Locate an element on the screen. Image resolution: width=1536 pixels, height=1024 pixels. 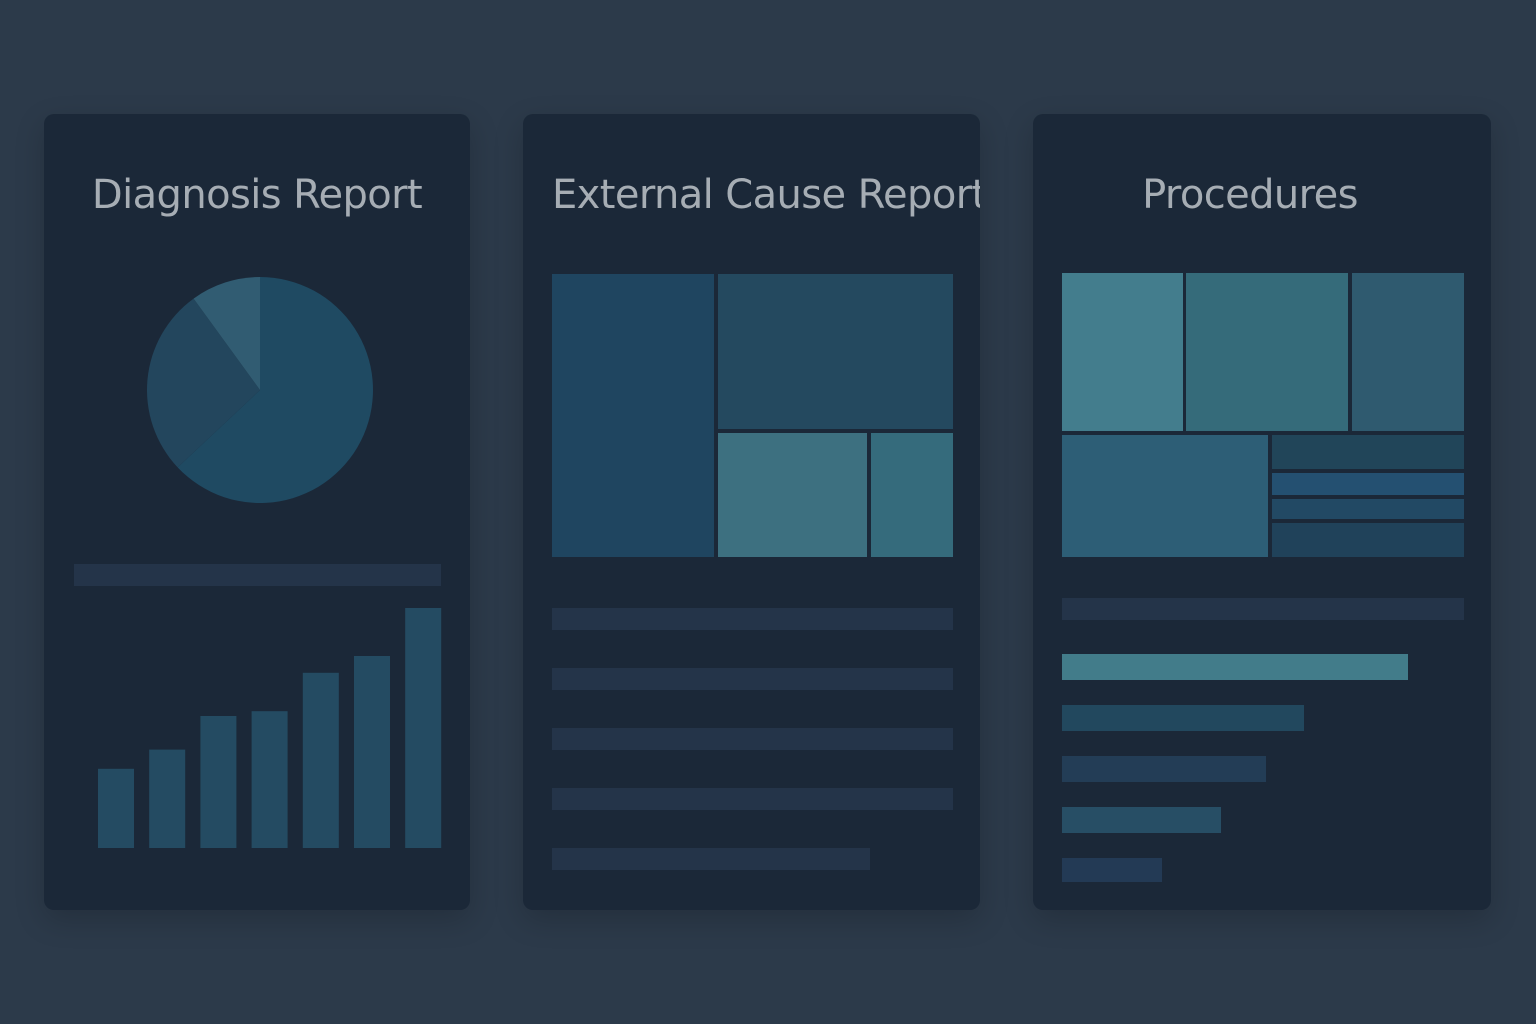
pie-chart is located at coordinates (260, 390).